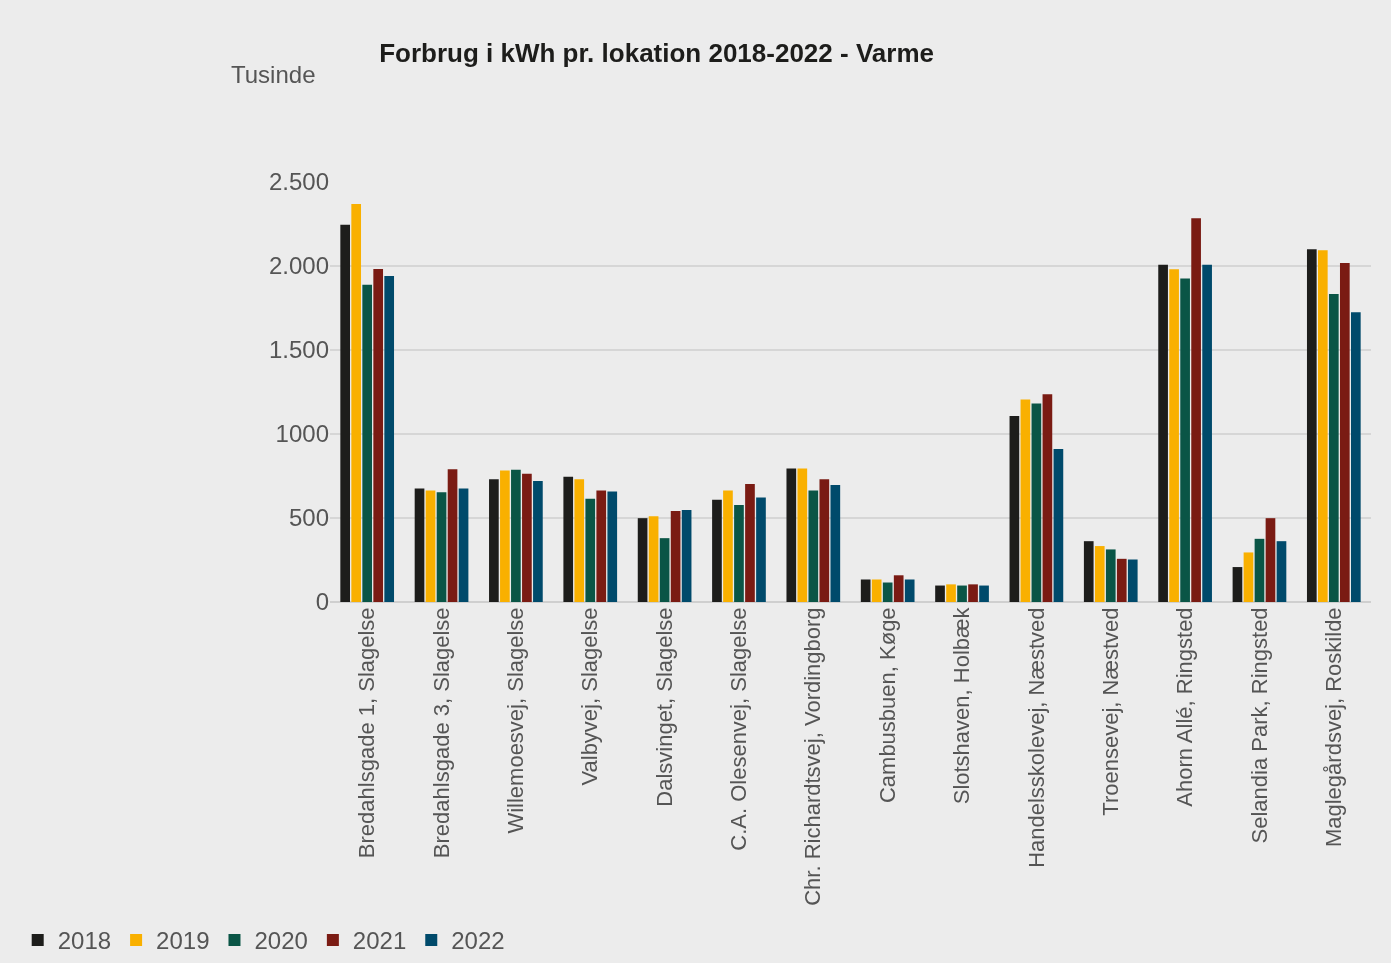  I want to click on legend-label: 2022, so click(478, 941).